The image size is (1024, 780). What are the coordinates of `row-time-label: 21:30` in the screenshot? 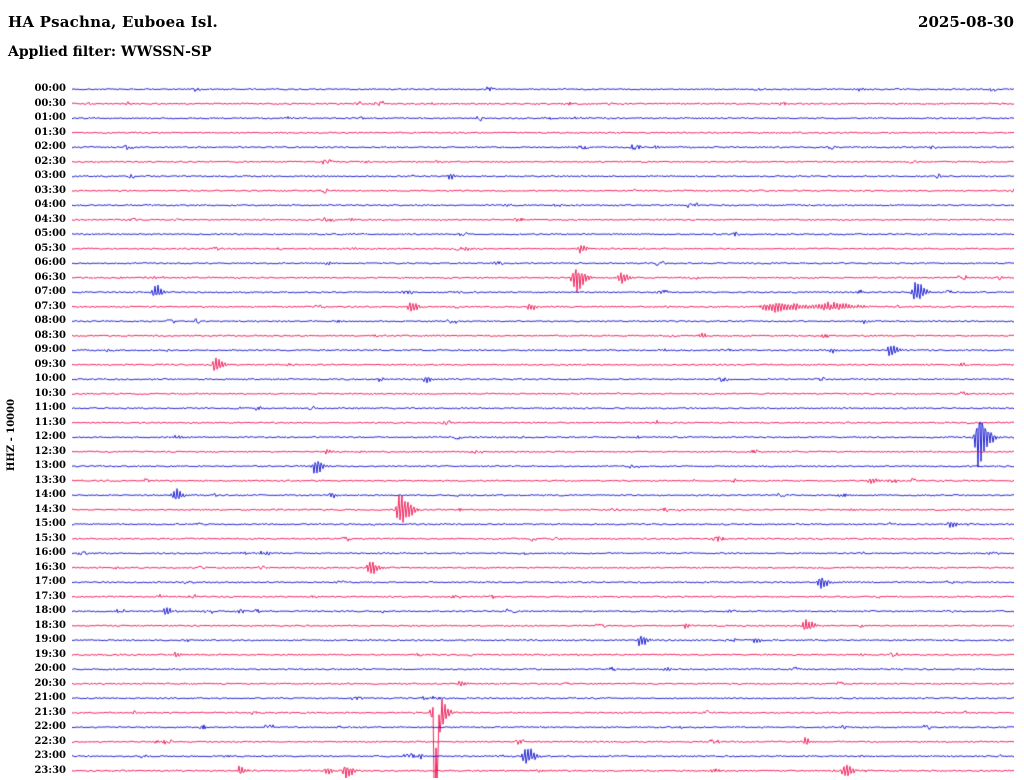 It's located at (50, 712).